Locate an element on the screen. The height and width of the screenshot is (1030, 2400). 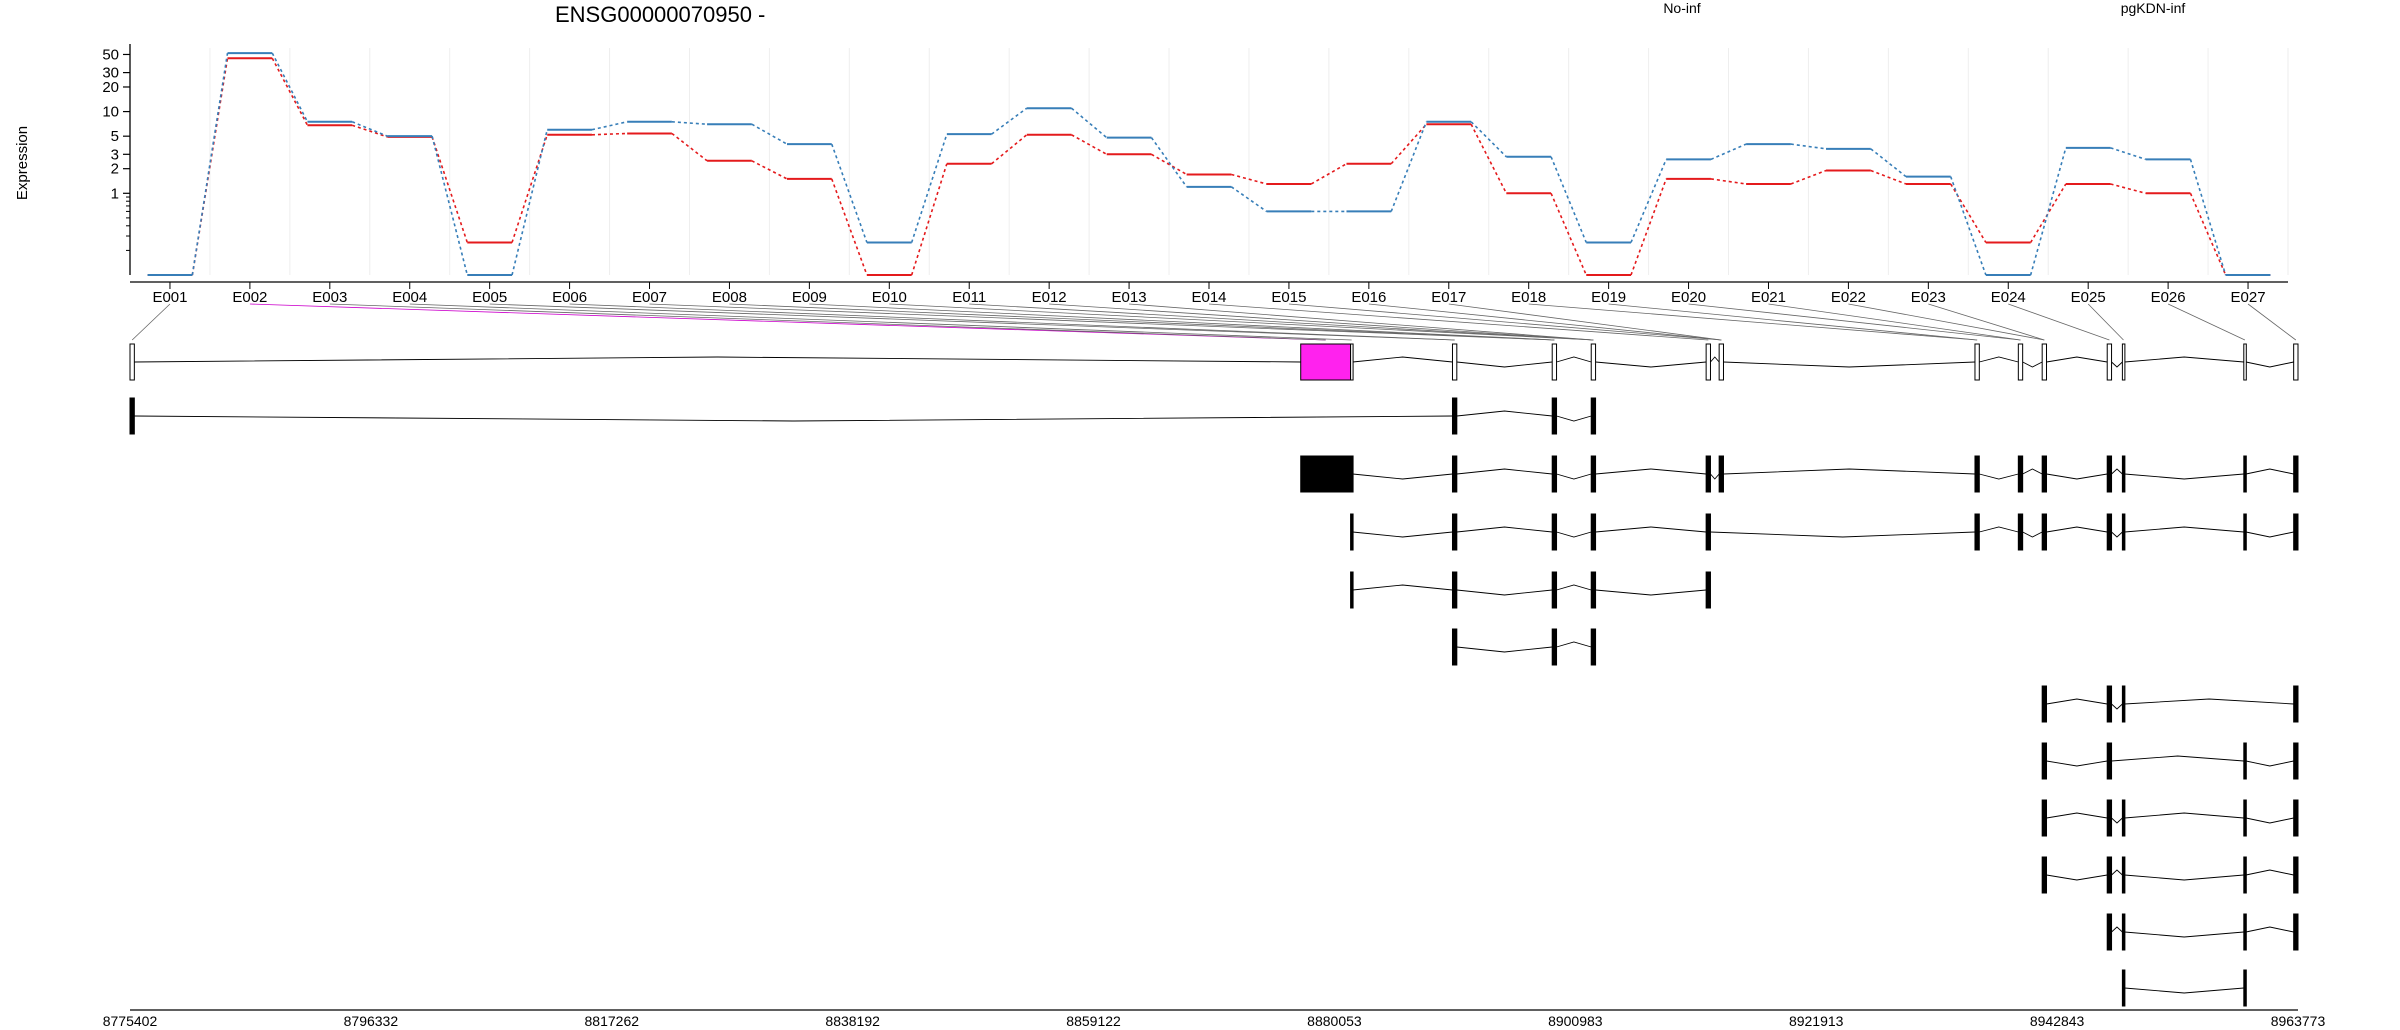
genome-tick-label: 8880053 is located at coordinates (1334, 1021).